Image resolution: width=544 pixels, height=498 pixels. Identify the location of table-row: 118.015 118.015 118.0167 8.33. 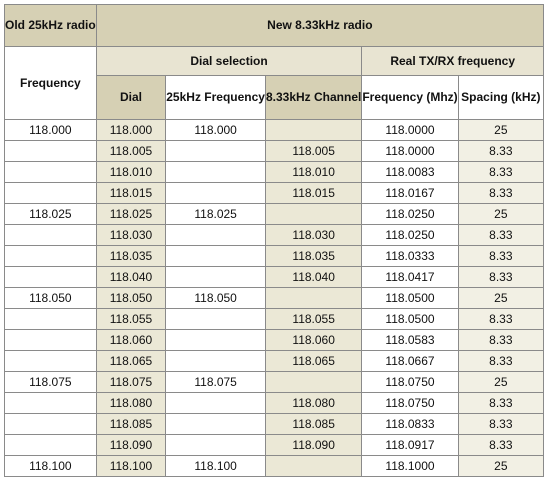
(274, 193).